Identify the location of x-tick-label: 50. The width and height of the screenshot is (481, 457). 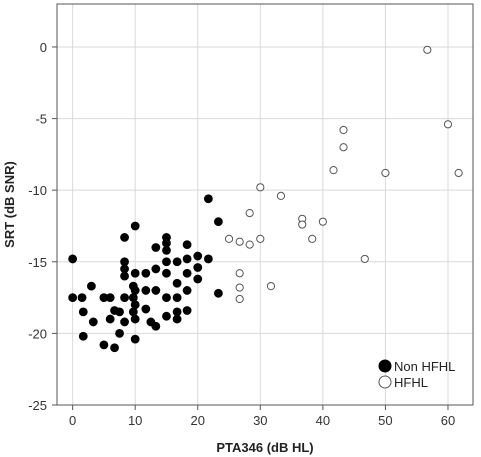
(385, 420).